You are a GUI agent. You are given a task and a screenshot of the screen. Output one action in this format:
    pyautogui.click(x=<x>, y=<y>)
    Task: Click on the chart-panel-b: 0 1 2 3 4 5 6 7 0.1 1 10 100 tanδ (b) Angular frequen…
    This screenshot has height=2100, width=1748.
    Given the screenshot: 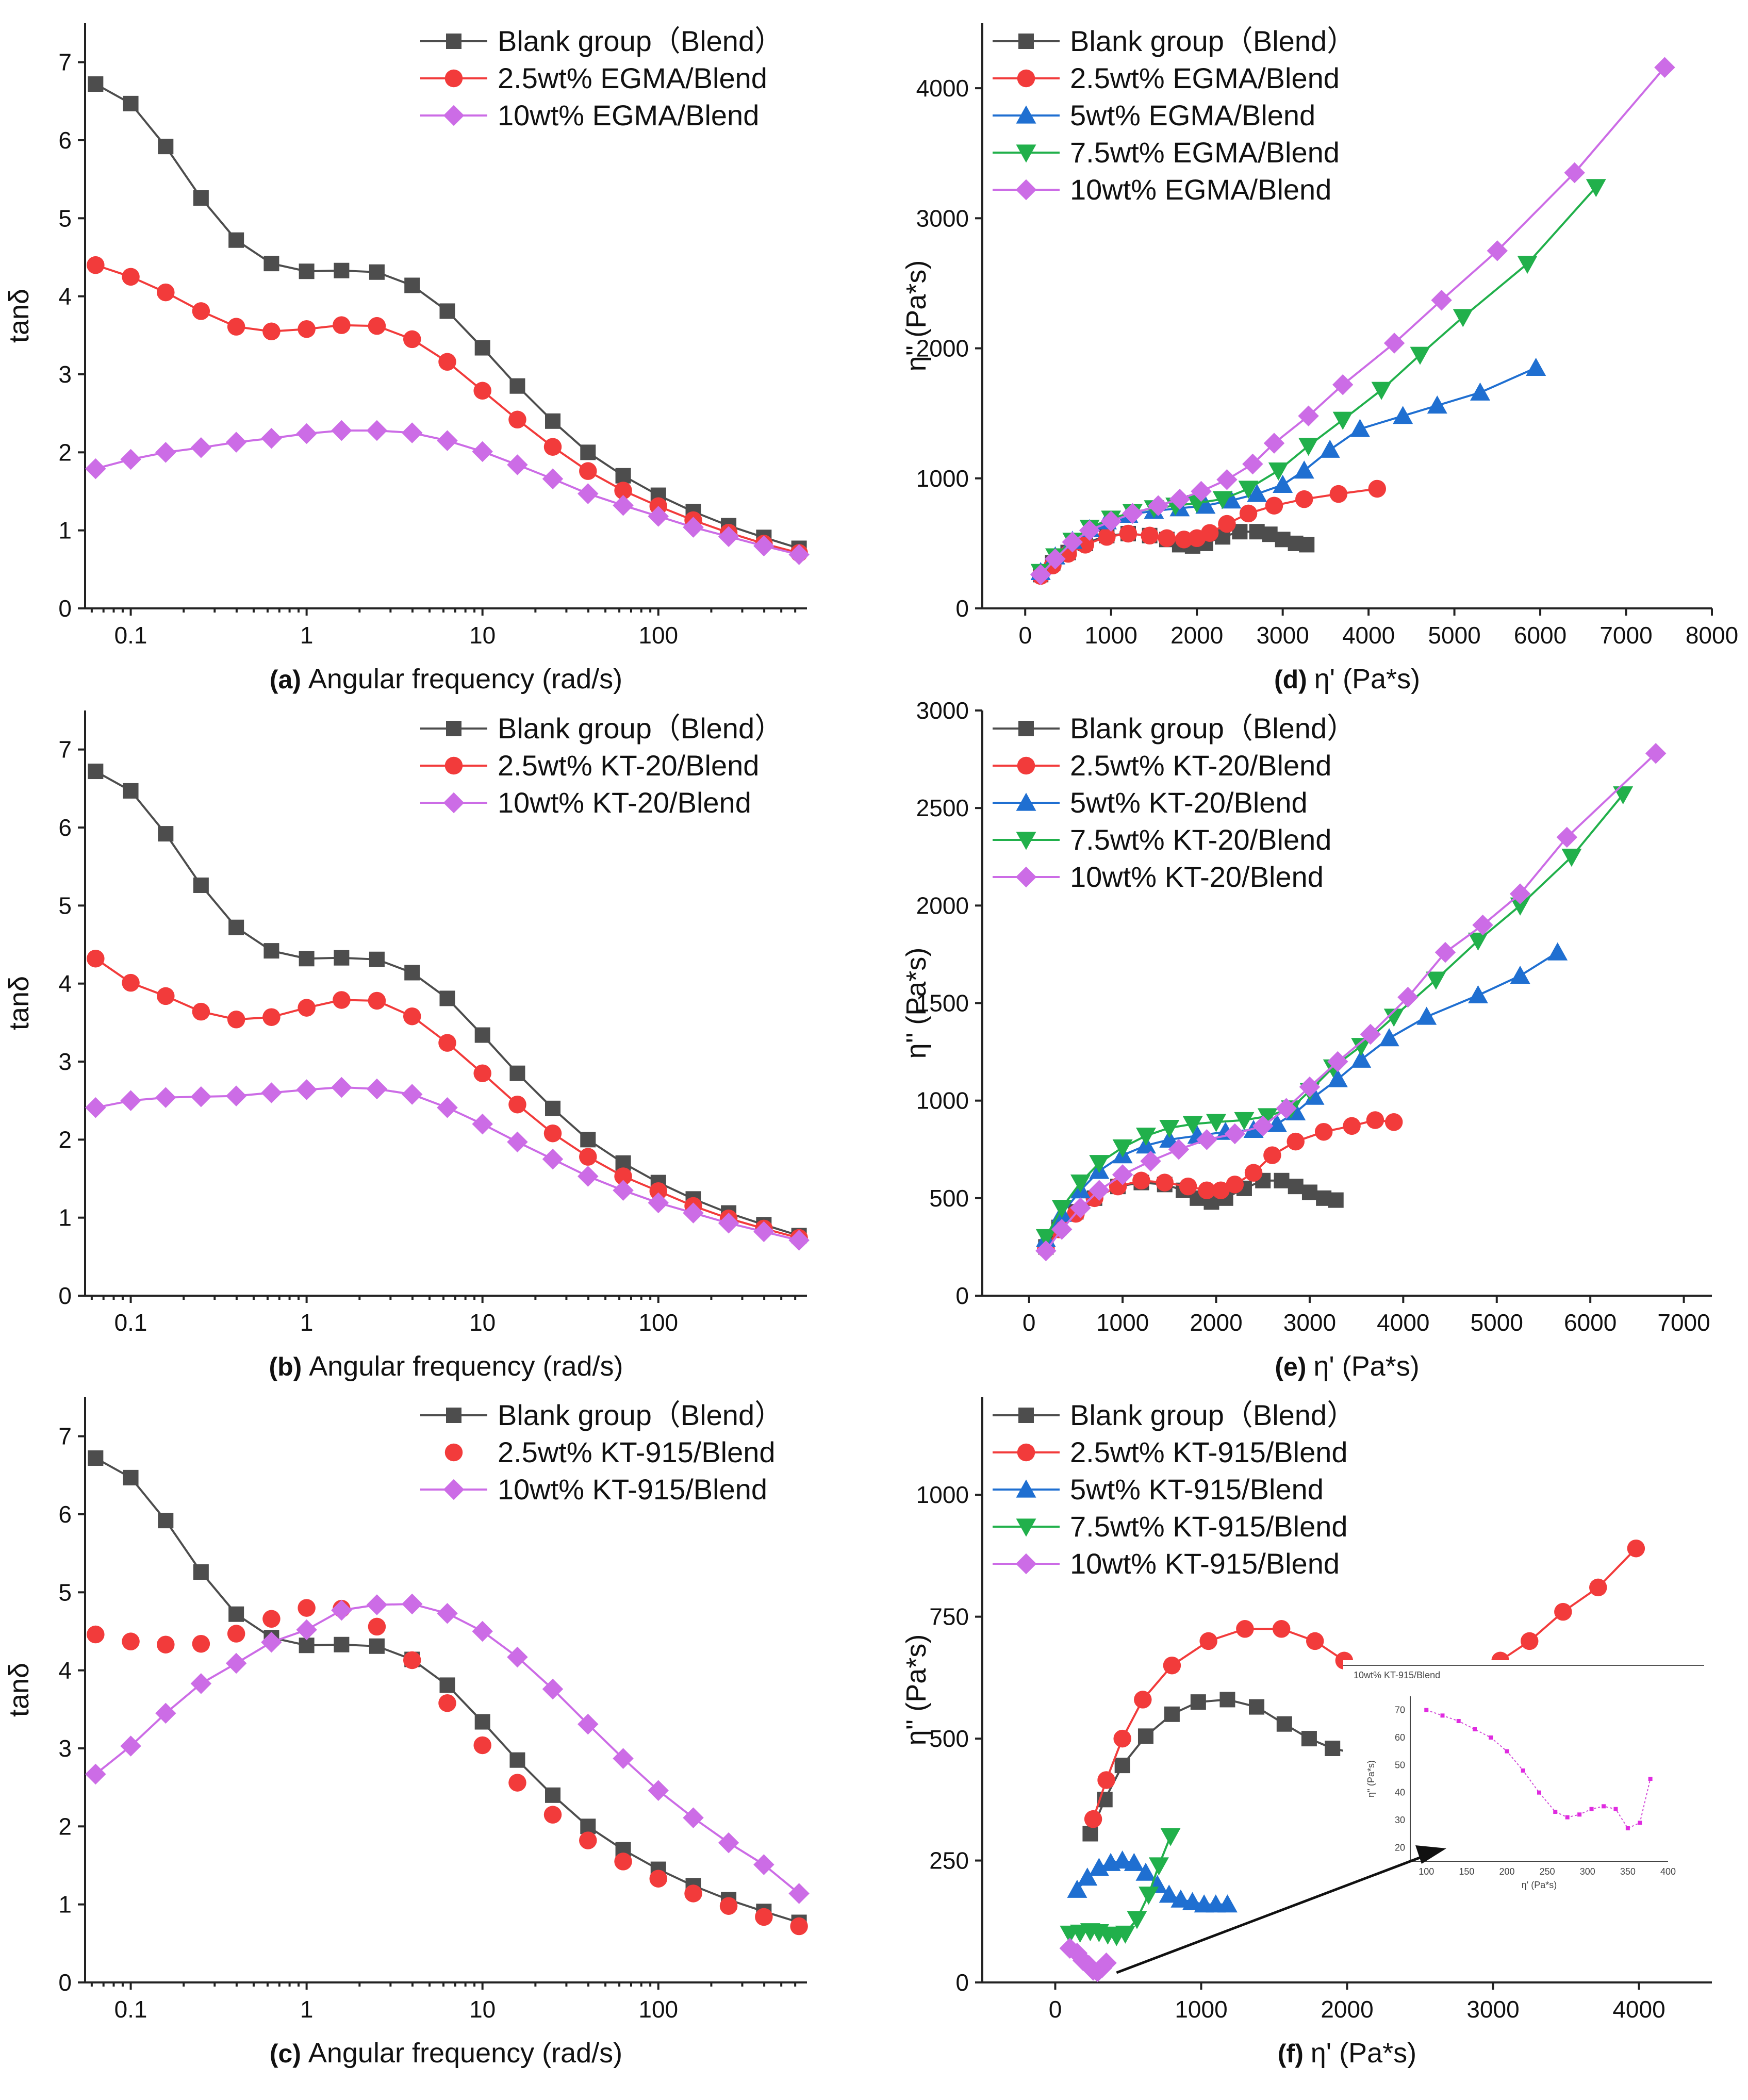 What is the action you would take?
    pyautogui.click(x=407, y=1046)
    